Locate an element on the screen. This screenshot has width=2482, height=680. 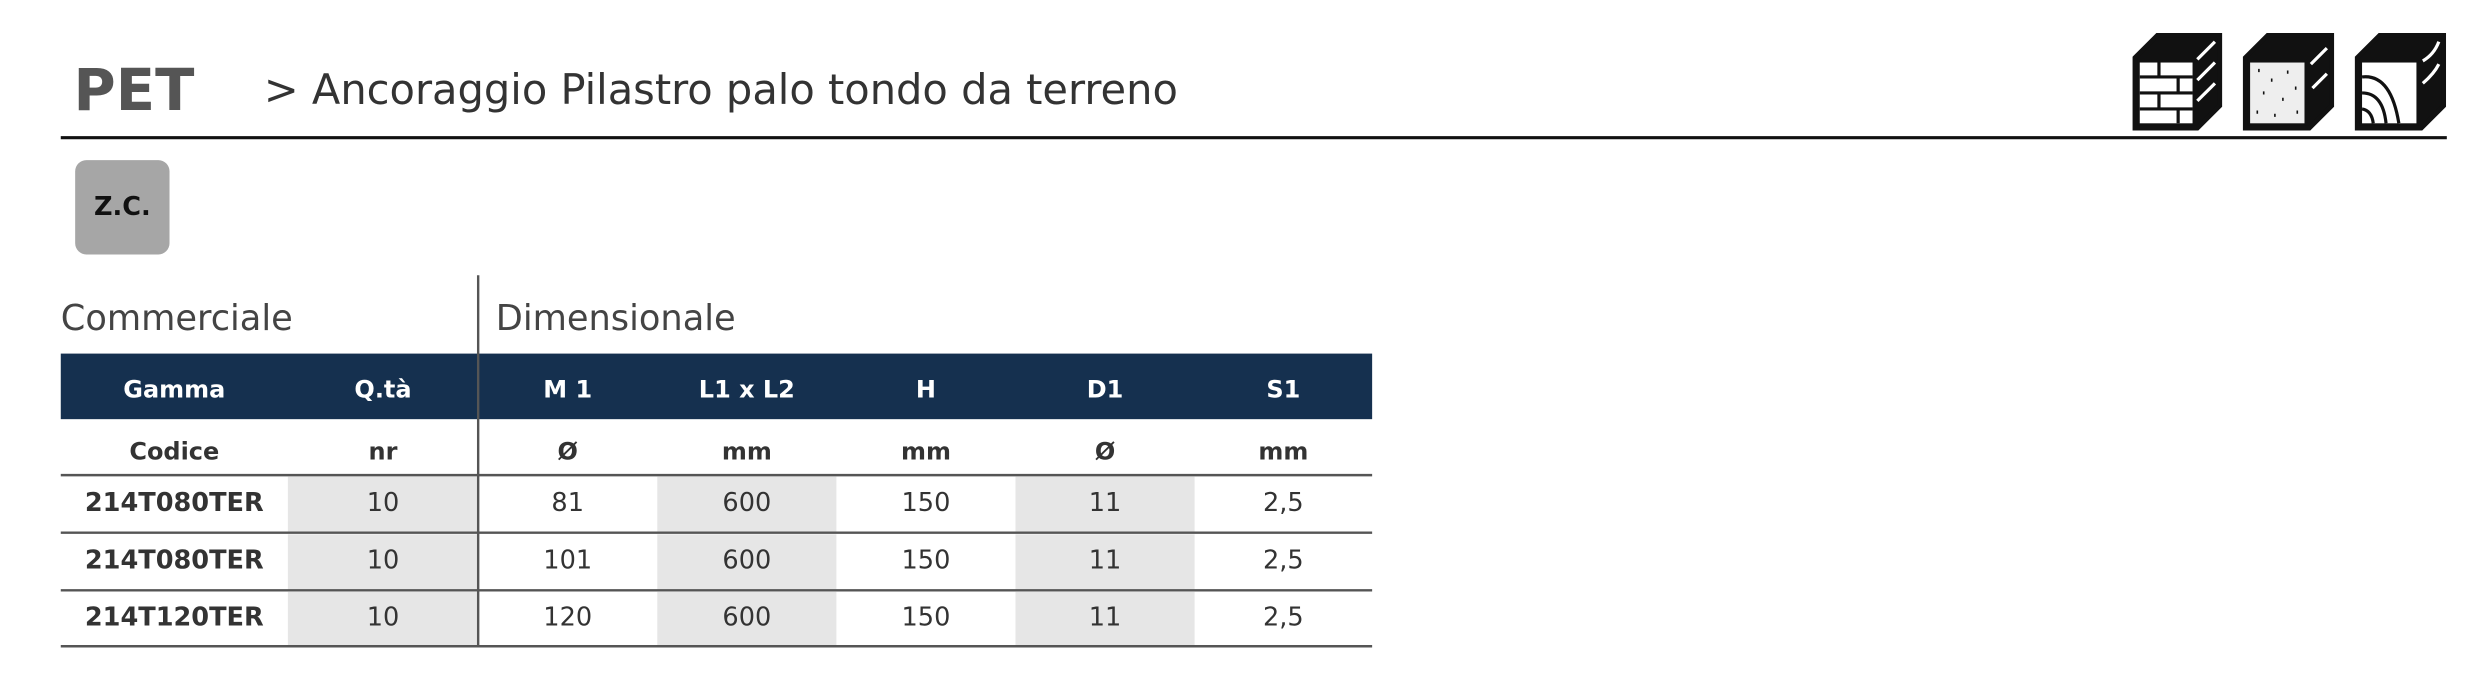
column-header: D1 is located at coordinates (1105, 389).